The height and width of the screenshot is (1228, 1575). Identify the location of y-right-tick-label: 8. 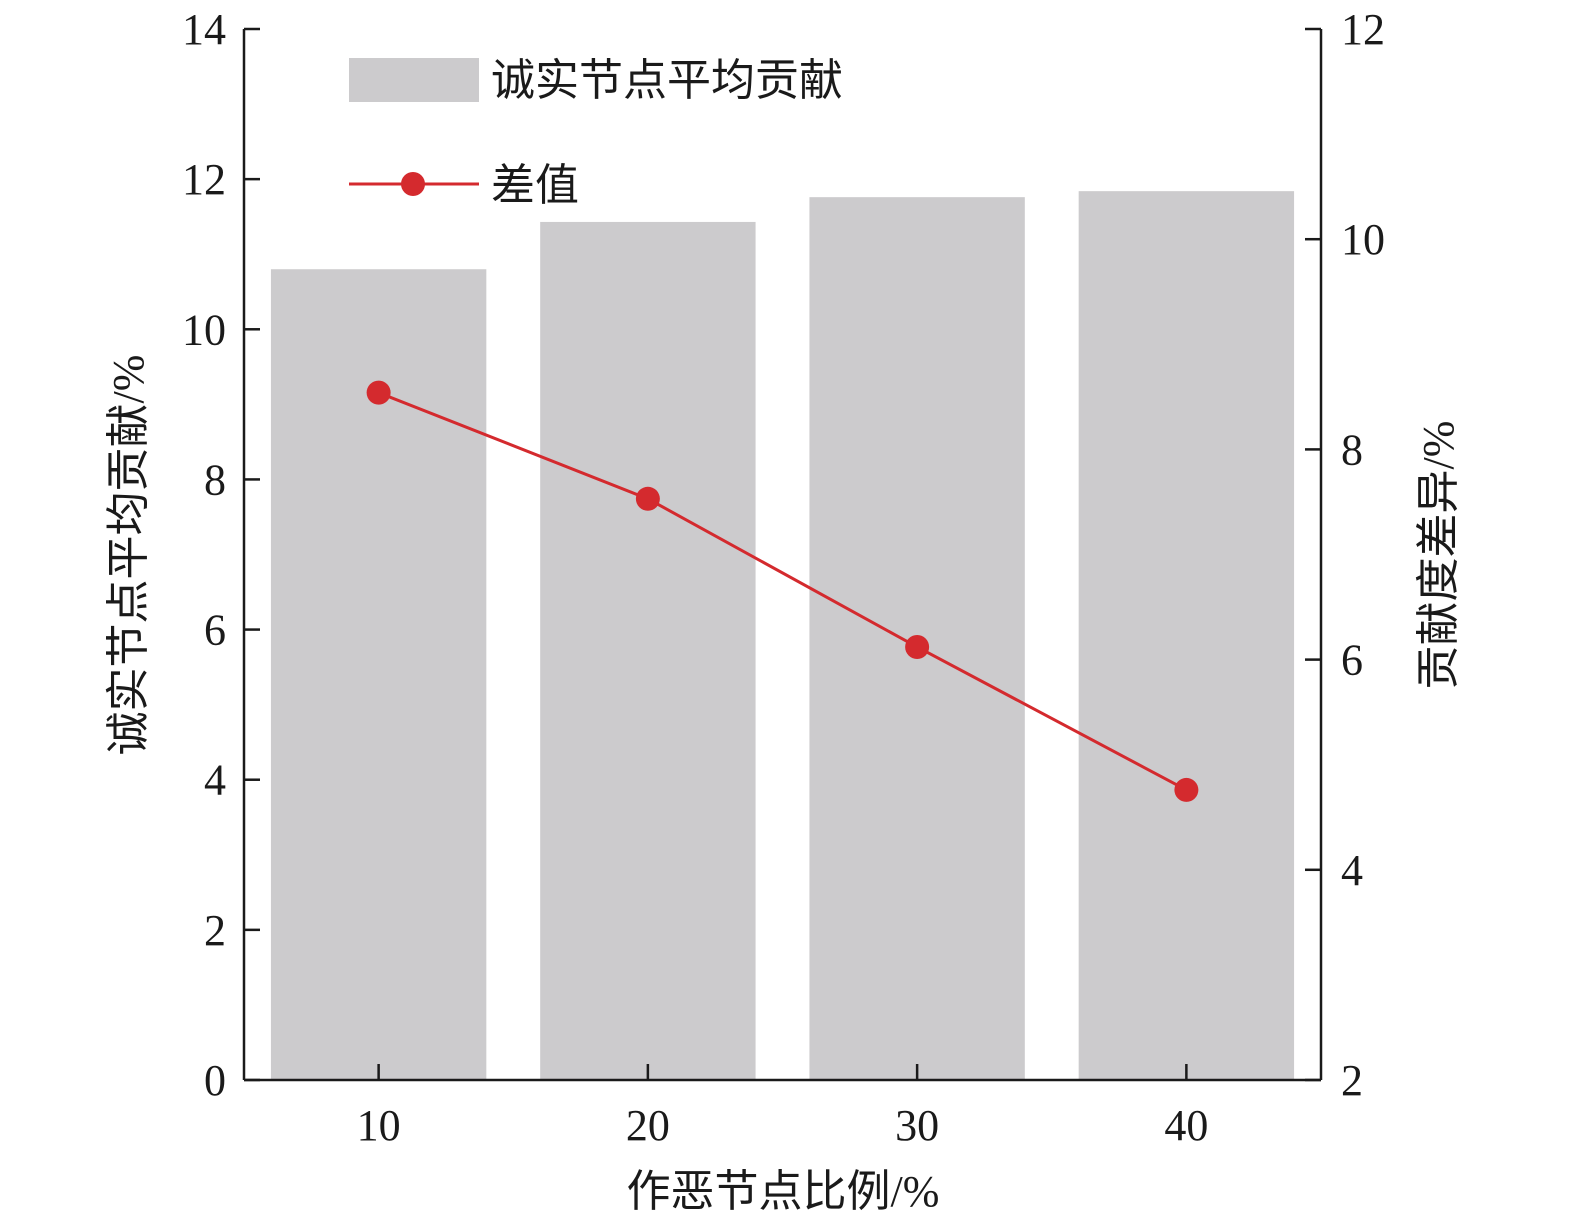
(1352, 449).